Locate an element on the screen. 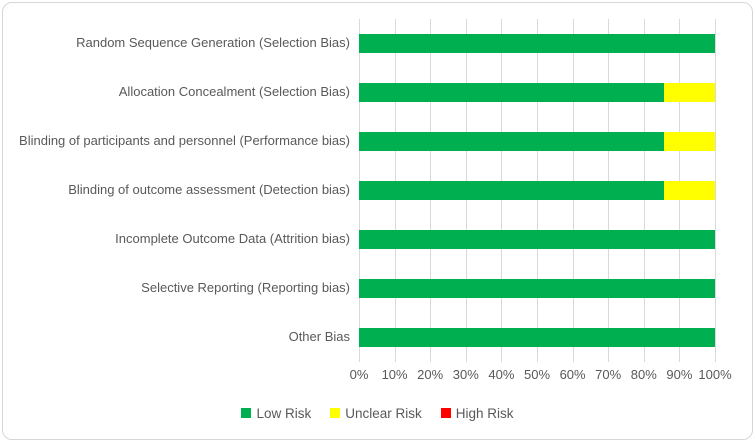 Image resolution: width=755 pixels, height=442 pixels. x-axis-tick-label: 70% is located at coordinates (608, 374).